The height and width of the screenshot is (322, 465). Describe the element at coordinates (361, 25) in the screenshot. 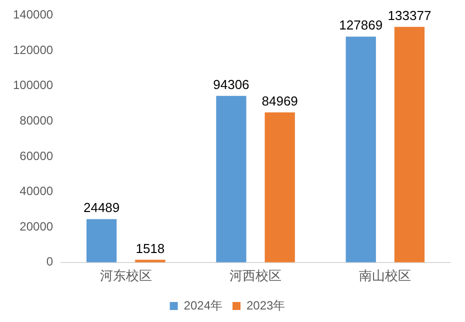

I see `data-label: 127869` at that location.